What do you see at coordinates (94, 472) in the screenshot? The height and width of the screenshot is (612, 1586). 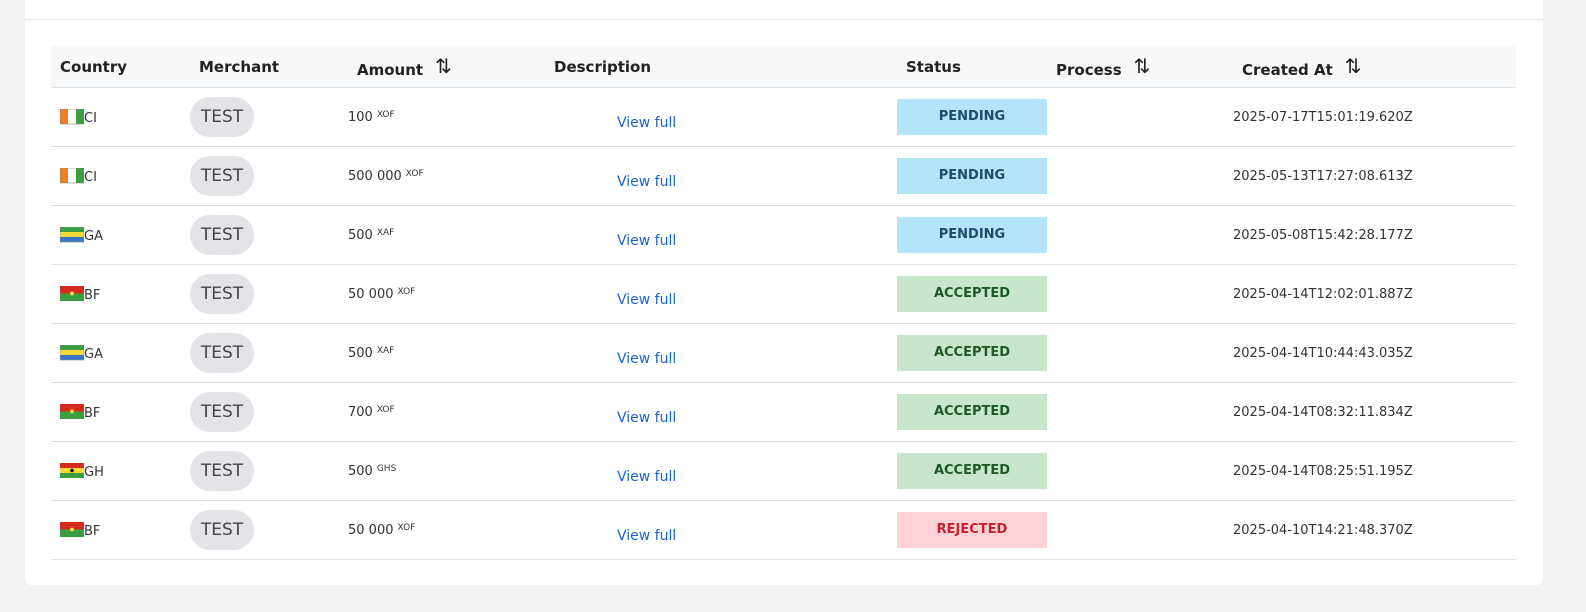 I see `country-code: GH` at bounding box center [94, 472].